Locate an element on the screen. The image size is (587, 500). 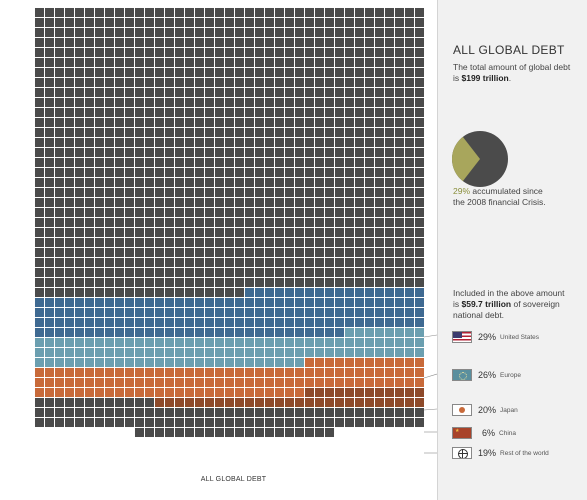
total-debt-value: $199 trillion is located at coordinates (485, 78).